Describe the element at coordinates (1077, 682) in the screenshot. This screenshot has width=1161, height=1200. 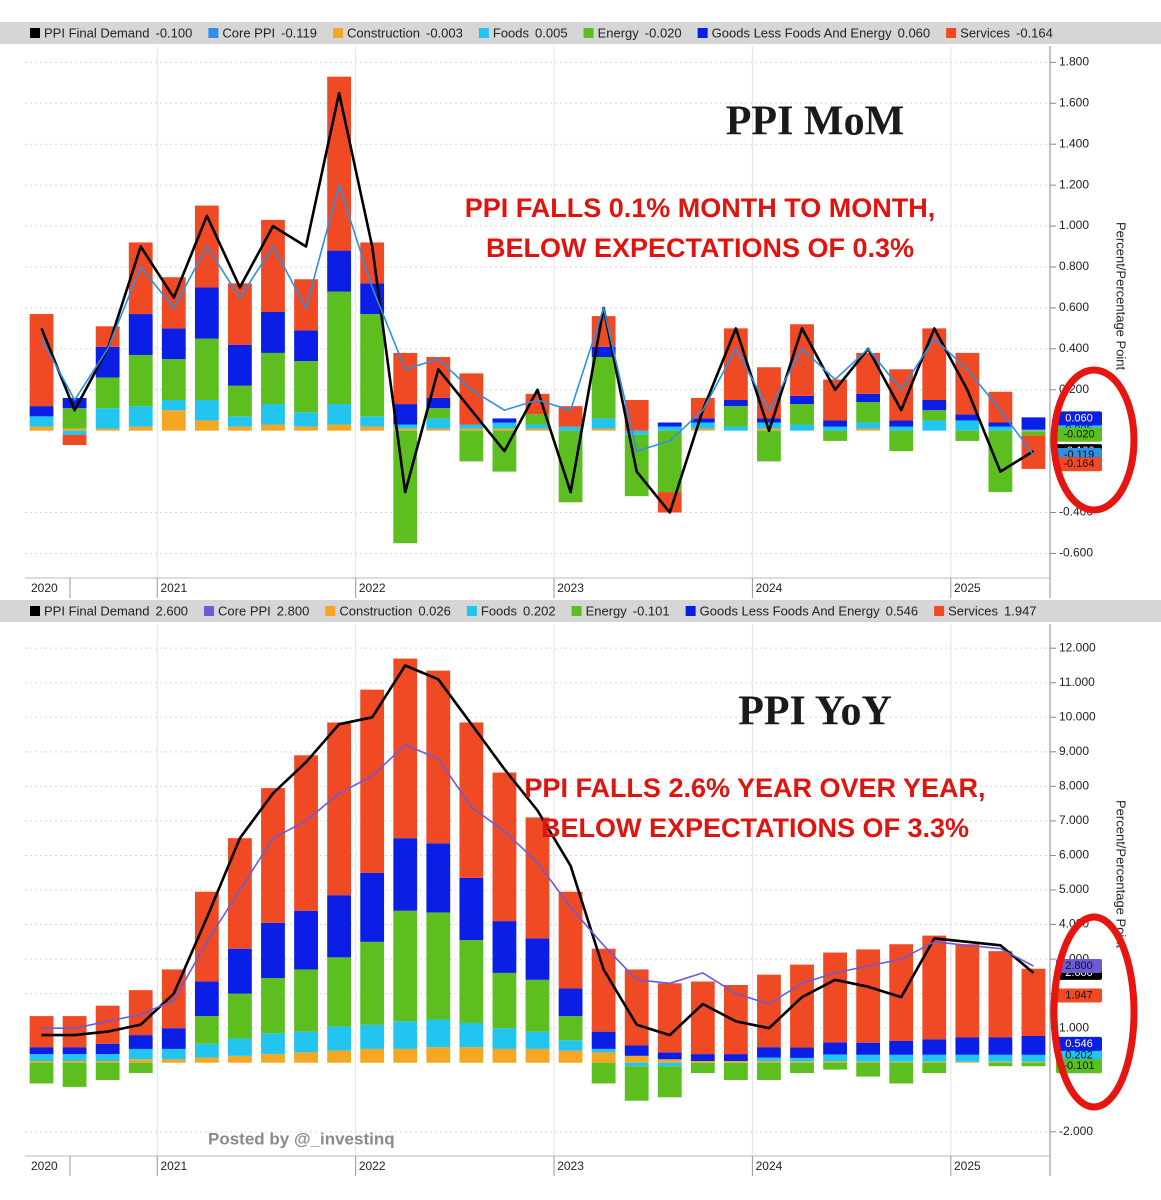
I see `y-tick-label: 11.000` at that location.